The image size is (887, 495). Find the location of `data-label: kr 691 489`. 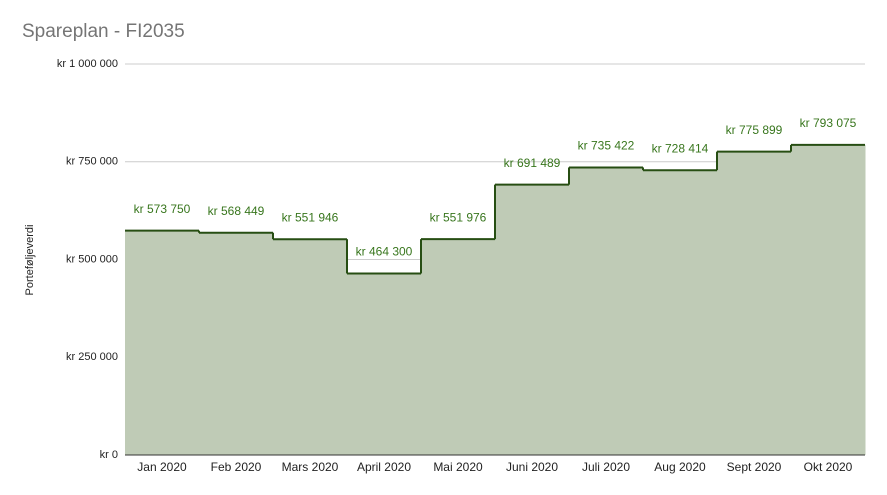

data-label: kr 691 489 is located at coordinates (532, 163).